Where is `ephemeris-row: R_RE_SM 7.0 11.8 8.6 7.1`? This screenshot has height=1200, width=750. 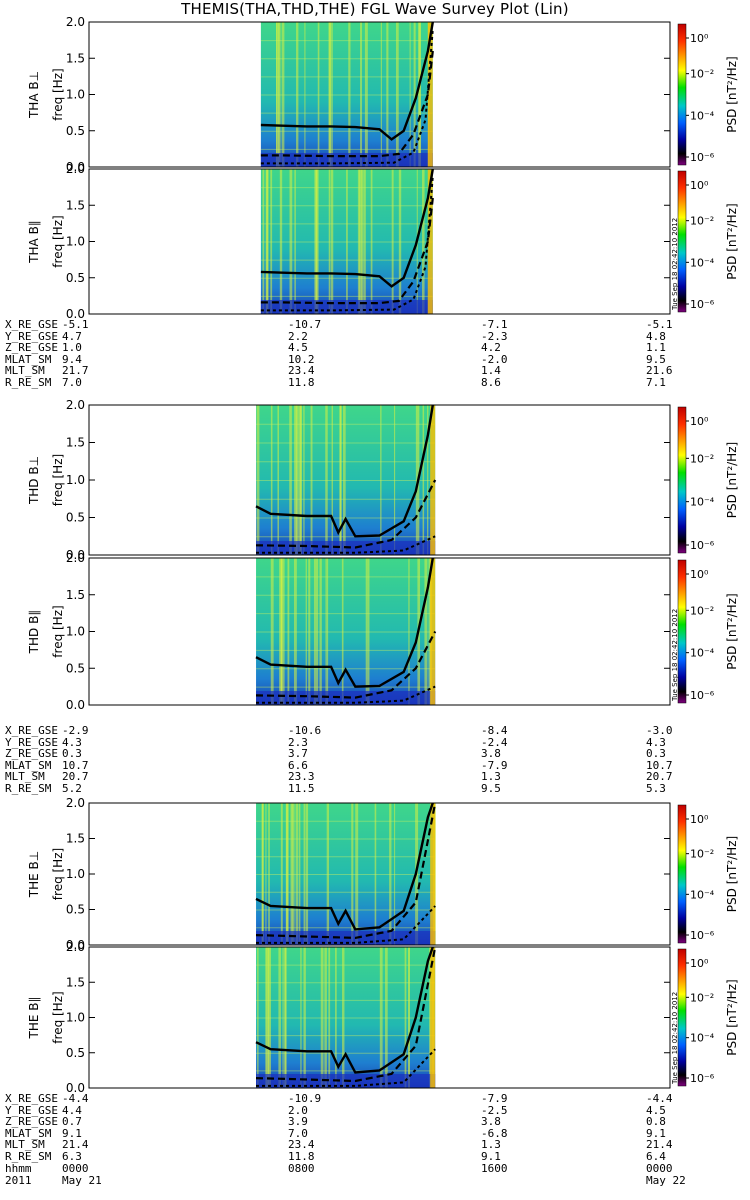
ephemeris-row: R_RE_SM 7.0 11.8 8.6 7.1 is located at coordinates (375, 383).